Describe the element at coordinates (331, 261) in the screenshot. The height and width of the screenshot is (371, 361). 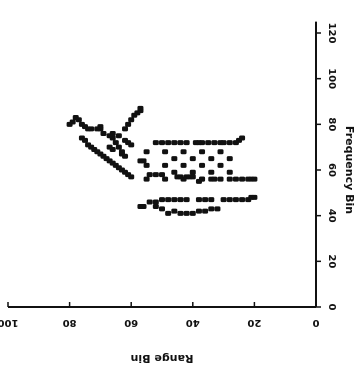
I see `y-tick-label: 20` at that location.